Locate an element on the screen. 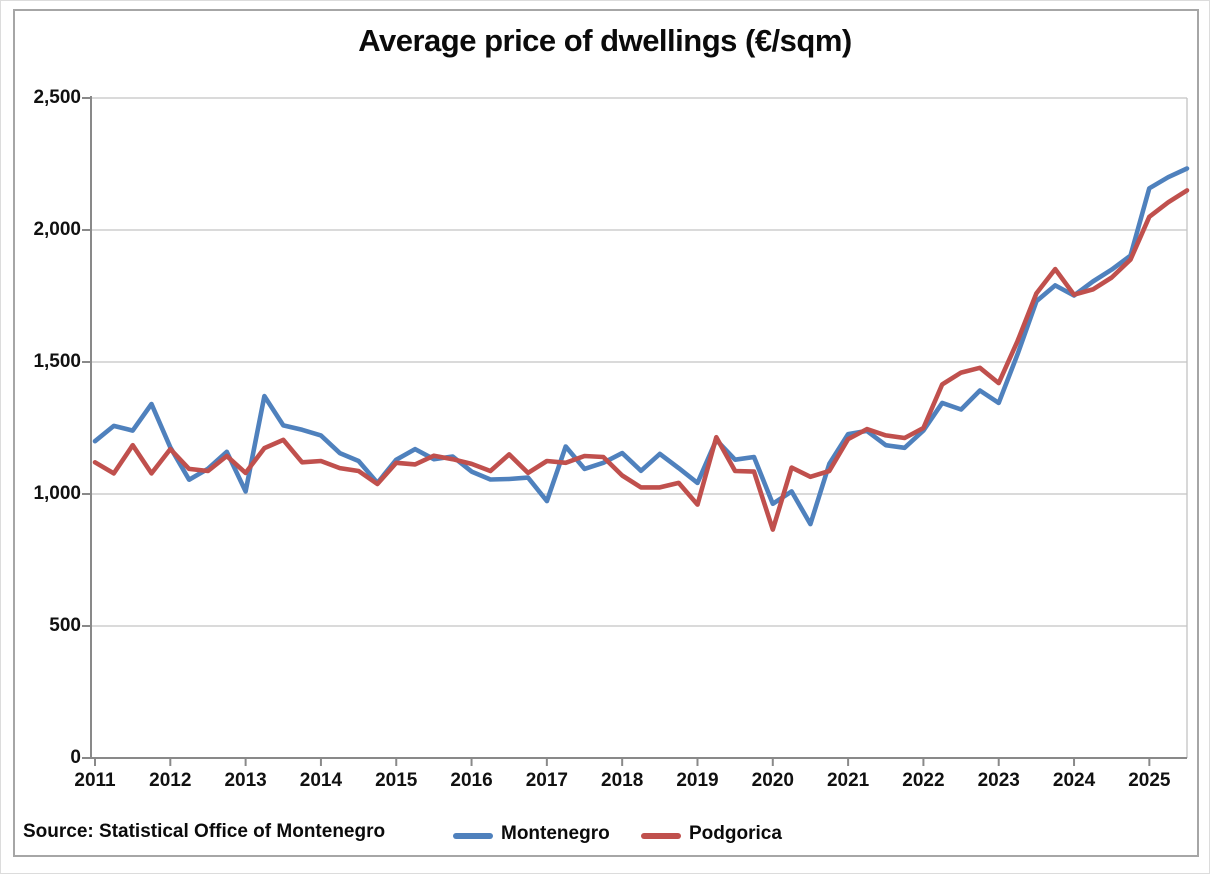 The image size is (1210, 874). x-axis-tick-label: 2014 is located at coordinates (321, 780).